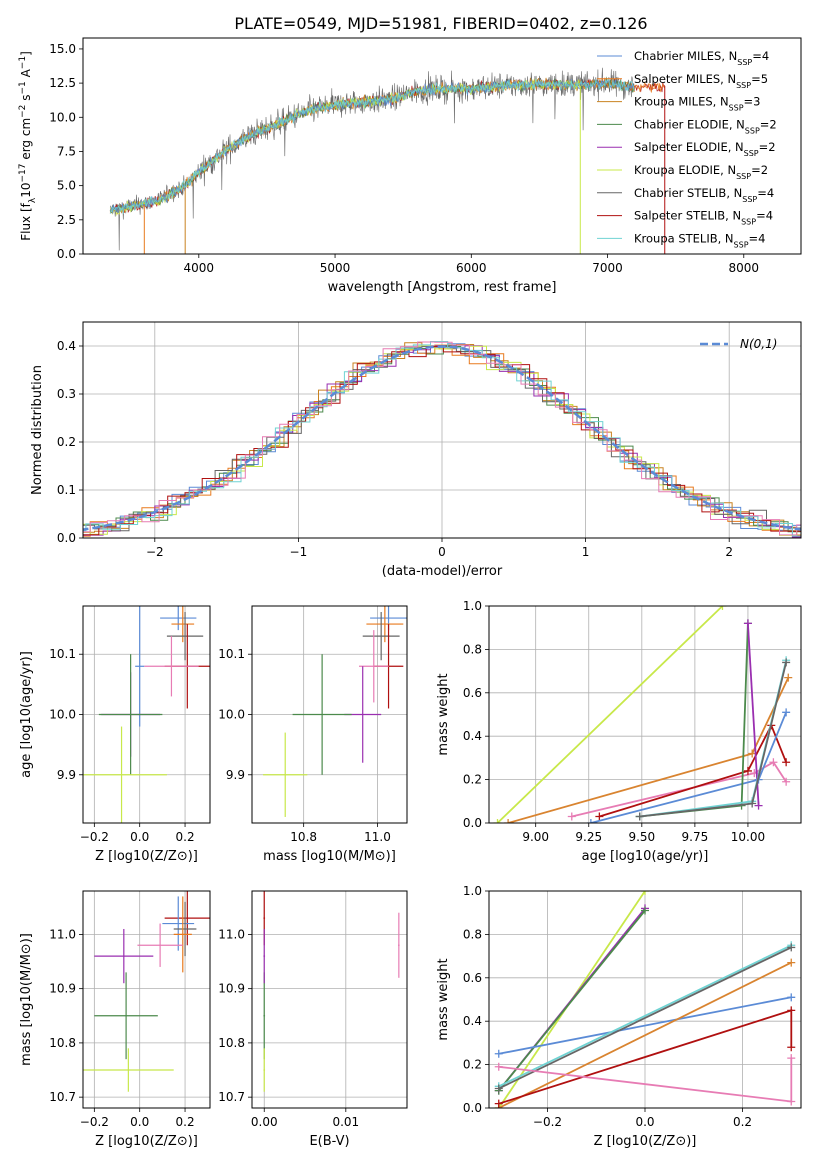 The image size is (819, 1170). I want to click on x-tick-label: 10.8, so click(303, 837).